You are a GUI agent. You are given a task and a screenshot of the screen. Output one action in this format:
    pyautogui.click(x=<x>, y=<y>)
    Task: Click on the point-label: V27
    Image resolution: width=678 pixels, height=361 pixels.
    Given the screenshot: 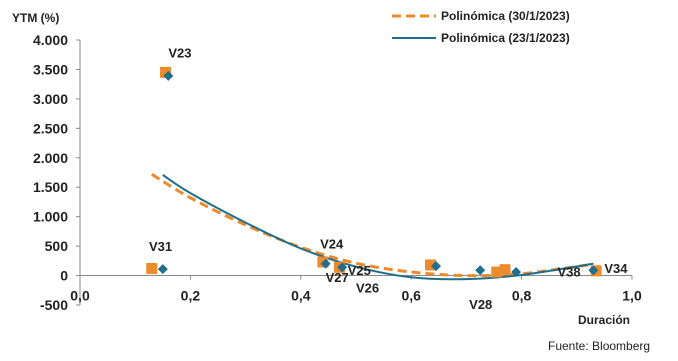 What is the action you would take?
    pyautogui.click(x=337, y=277)
    